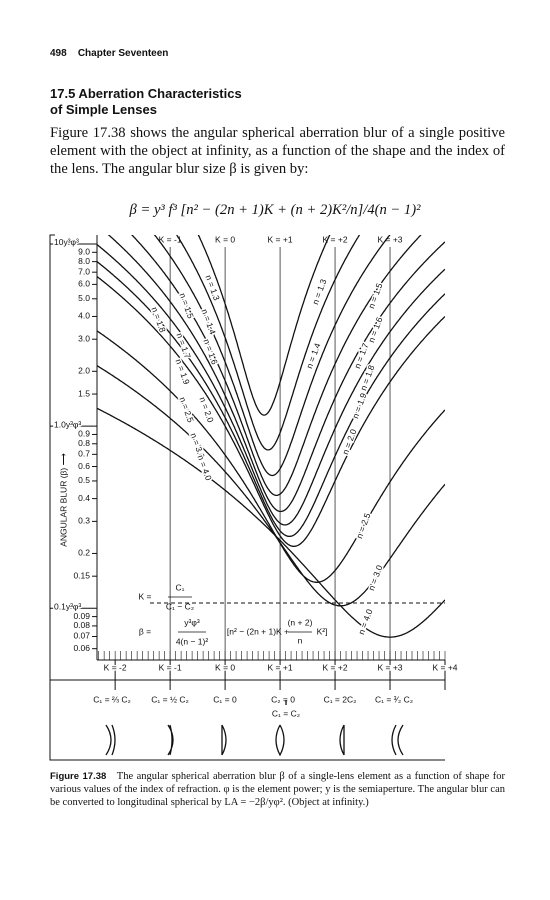 This screenshot has height=900, width=550. I want to click on y-tick-label: 0.15, so click(81, 575).